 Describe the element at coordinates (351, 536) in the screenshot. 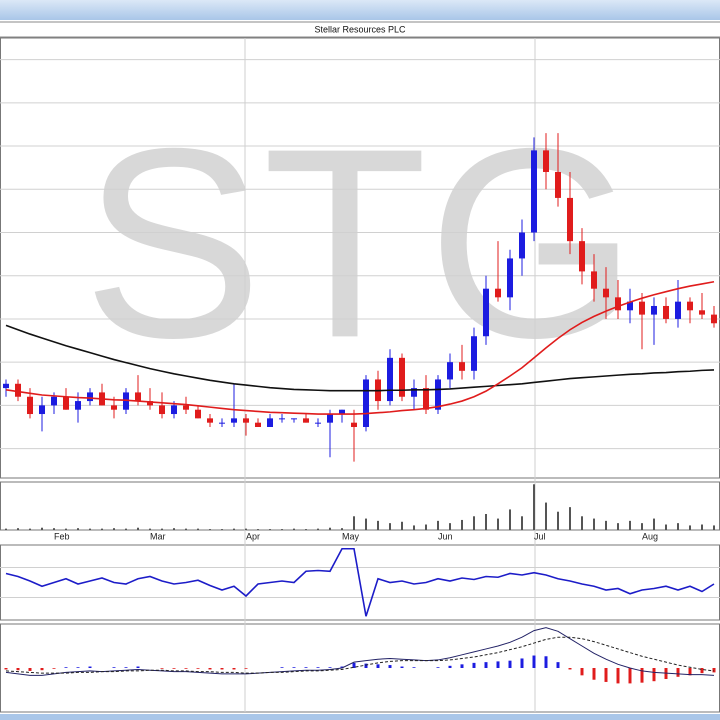

I see `x-tick-label: May` at that location.